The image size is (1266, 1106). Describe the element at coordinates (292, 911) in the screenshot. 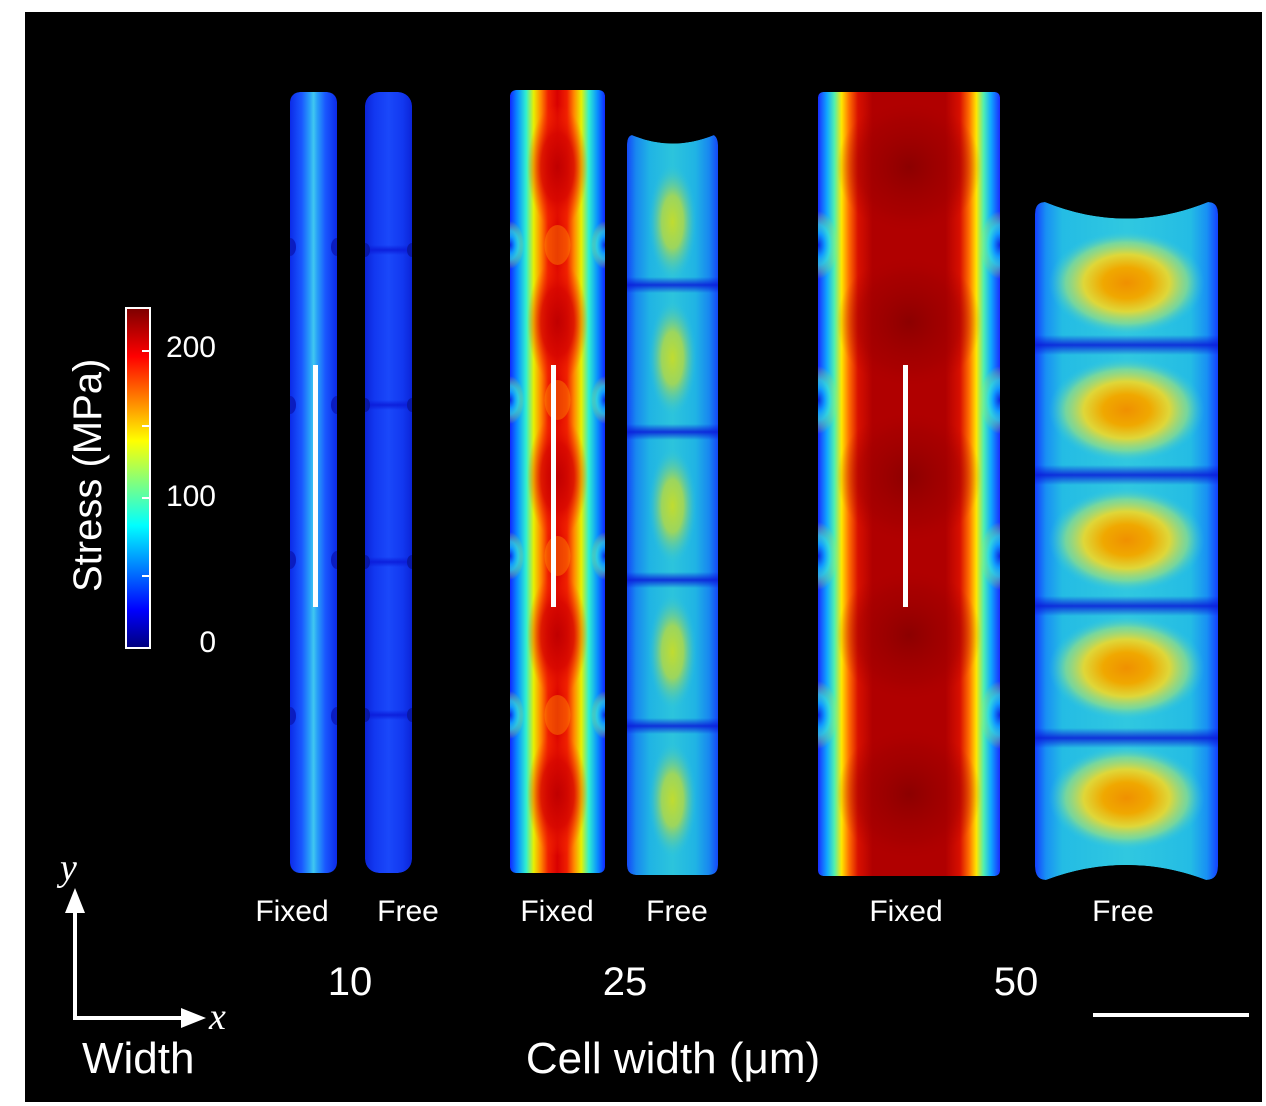

I see `panel-label-10-fixed: Fixed` at that location.